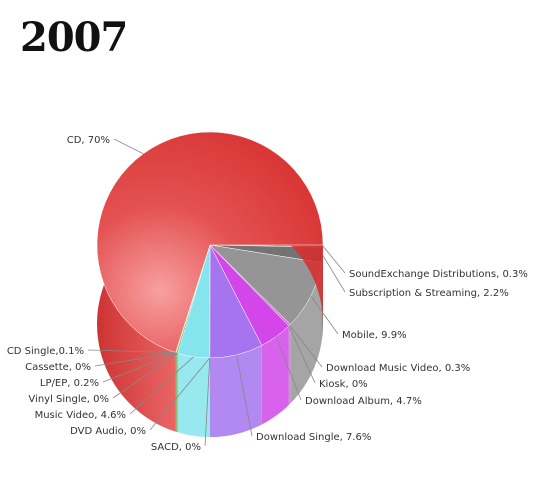 The height and width of the screenshot is (500, 550). Describe the element at coordinates (80, 415) in the screenshot. I see `slice-label-music-video: Music Video, 4.6%` at that location.